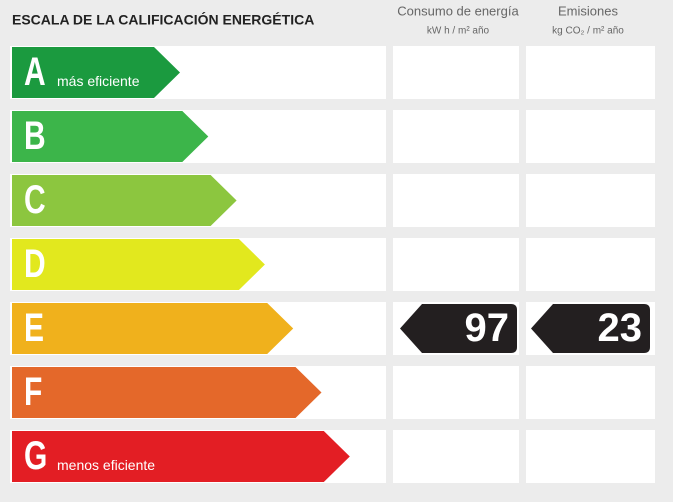  I want to click on rating-note: menos eficiente, so click(106, 465).